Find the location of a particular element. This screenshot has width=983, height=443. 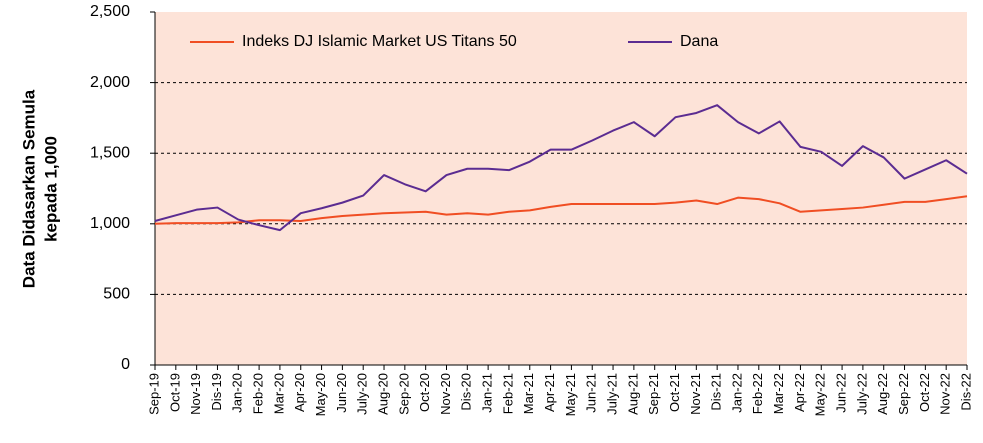

y-axis-label: Data Didasarkan Semula is located at coordinates (28, 188).